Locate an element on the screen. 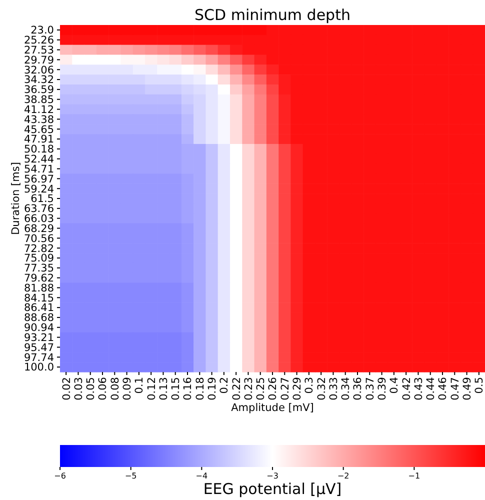 Image resolution: width=485 pixels, height=500 pixels. x-tick-label: 0.12 is located at coordinates (152, 388).